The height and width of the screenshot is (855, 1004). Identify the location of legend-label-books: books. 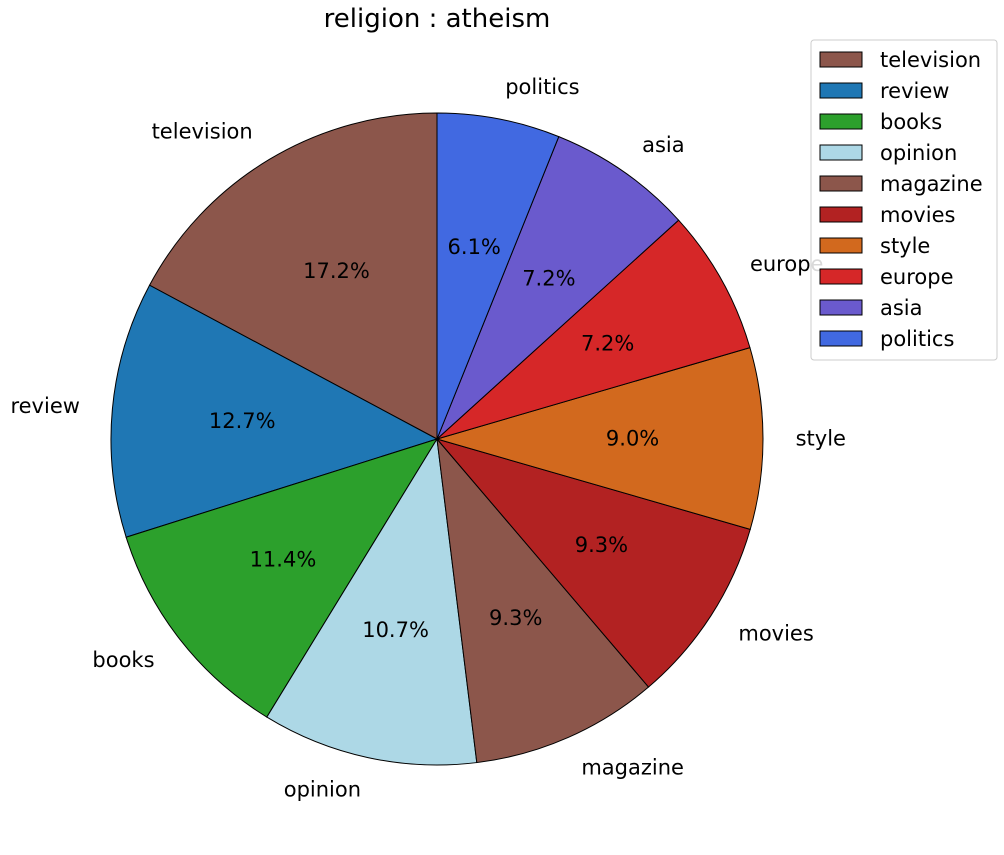
(911, 122).